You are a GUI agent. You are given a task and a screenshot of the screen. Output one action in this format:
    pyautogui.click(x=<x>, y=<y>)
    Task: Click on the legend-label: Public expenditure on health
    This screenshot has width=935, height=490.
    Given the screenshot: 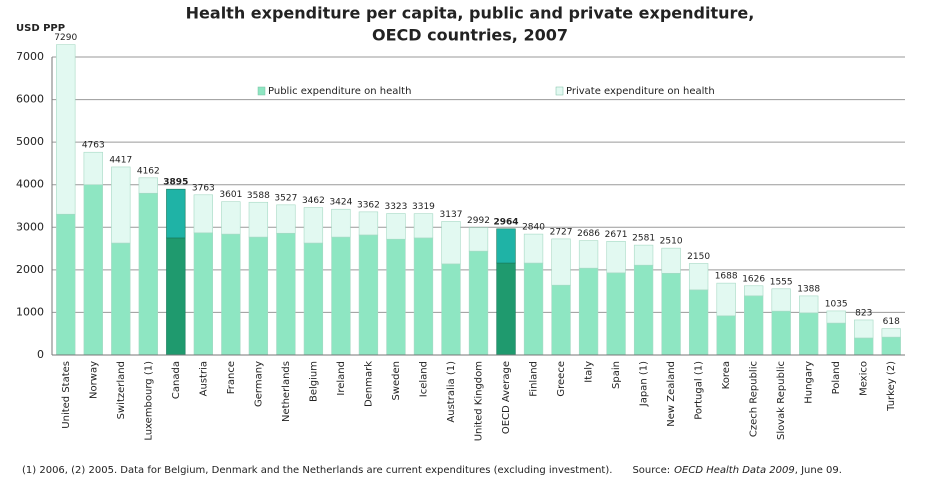 What is the action you would take?
    pyautogui.click(x=339, y=91)
    